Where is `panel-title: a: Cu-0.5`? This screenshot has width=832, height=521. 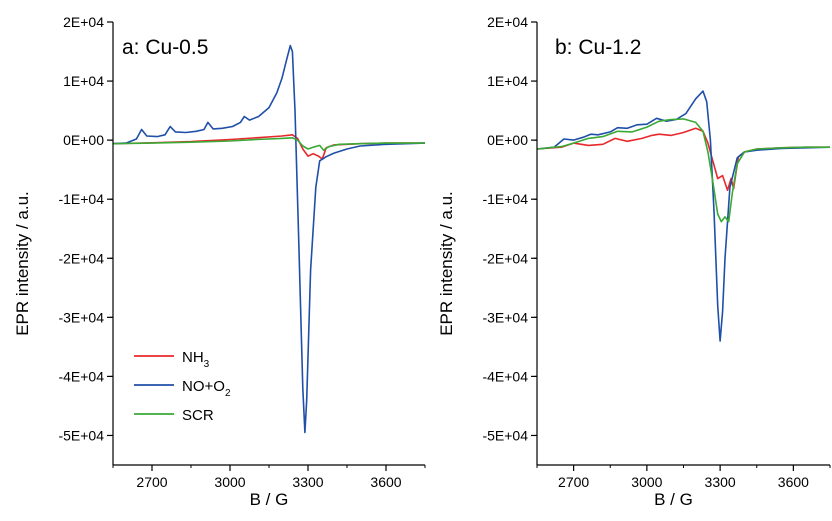 panel-title: a: Cu-0.5 is located at coordinates (165, 47).